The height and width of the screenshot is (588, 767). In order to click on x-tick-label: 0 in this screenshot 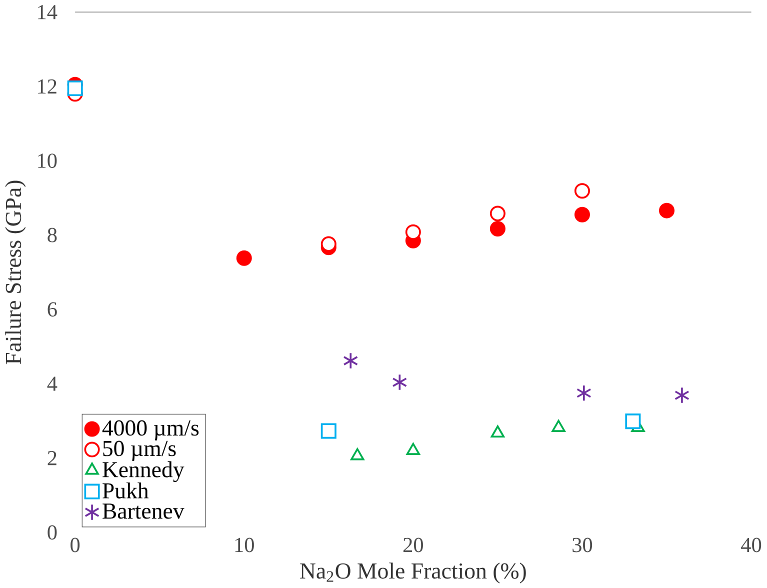, I will do `click(75, 545)`.